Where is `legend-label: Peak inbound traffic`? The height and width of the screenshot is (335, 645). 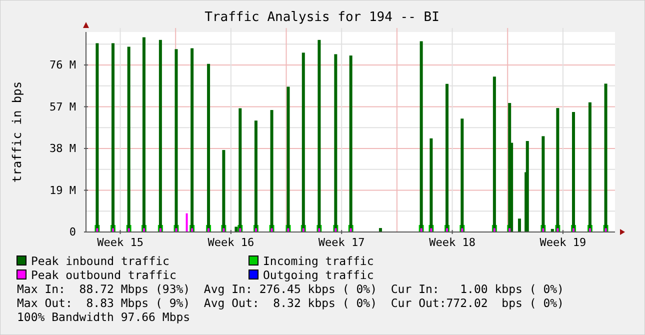
legend-label: Peak inbound traffic is located at coordinates (100, 261).